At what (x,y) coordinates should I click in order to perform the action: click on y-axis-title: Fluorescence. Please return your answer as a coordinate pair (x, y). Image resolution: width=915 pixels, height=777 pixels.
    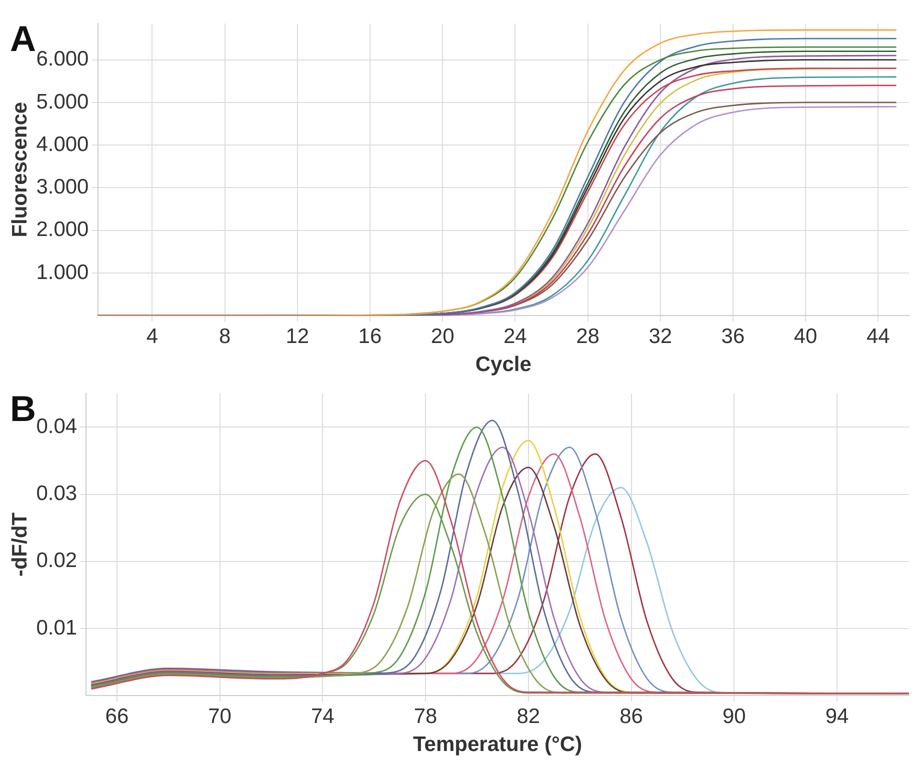
    Looking at the image, I should click on (20, 170).